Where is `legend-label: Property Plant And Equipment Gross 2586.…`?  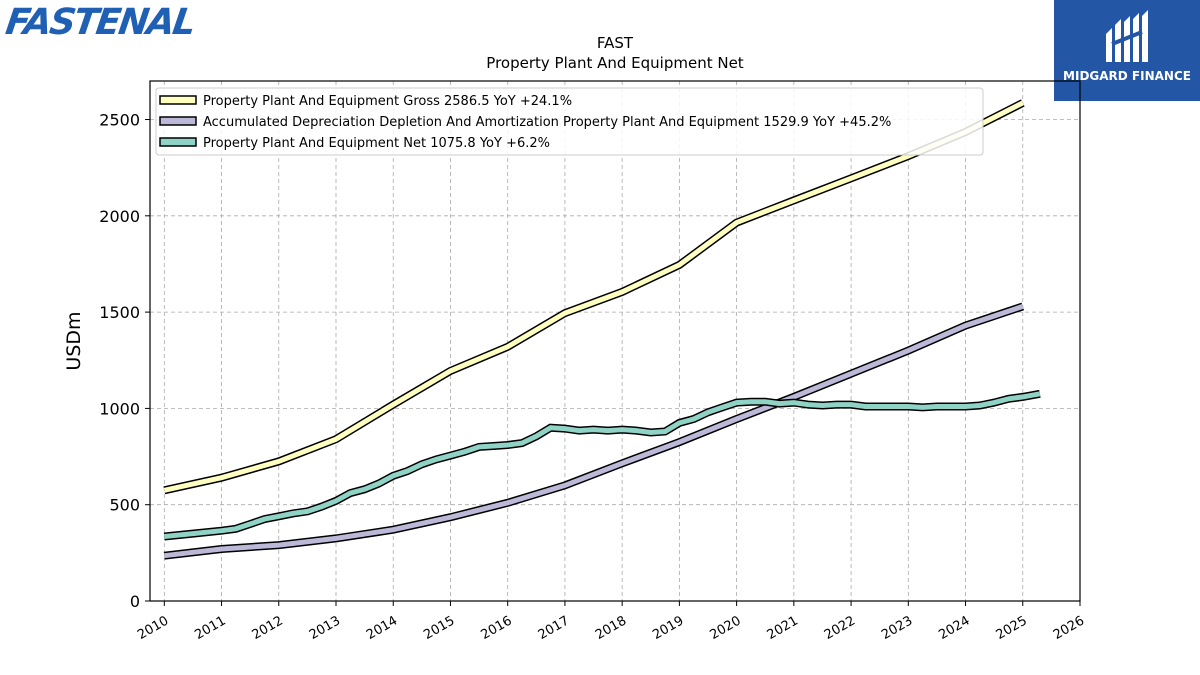
legend-label: Property Plant And Equipment Gross 2586.… is located at coordinates (387, 101).